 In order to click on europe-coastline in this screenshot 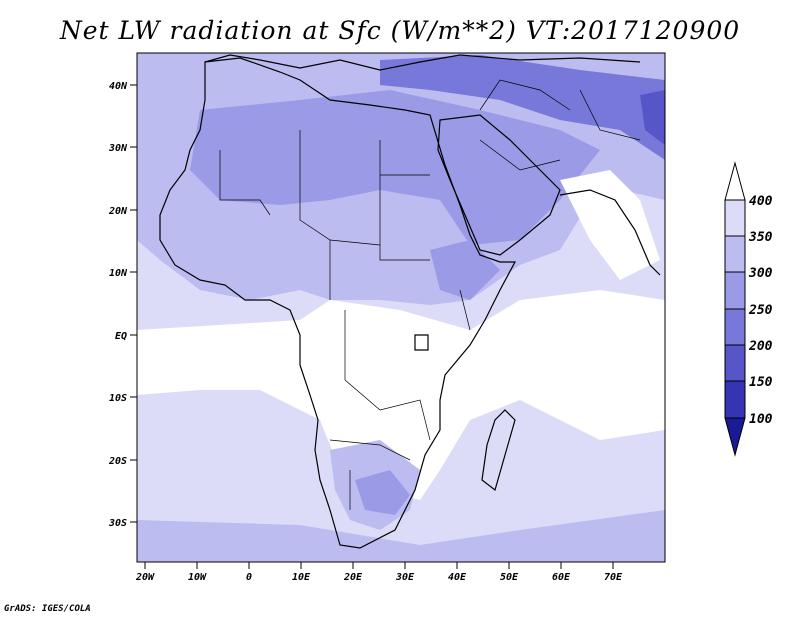, I will do `click(422, 62)`.